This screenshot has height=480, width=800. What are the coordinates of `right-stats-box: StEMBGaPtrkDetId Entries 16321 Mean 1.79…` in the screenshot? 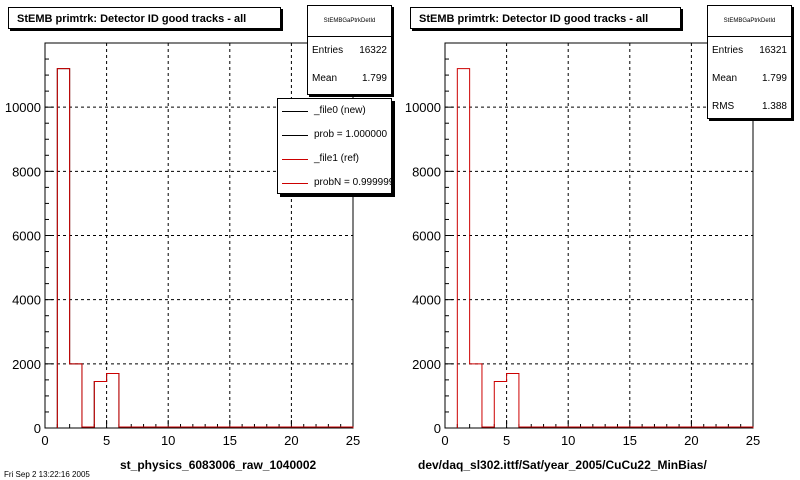 It's located at (749, 62).